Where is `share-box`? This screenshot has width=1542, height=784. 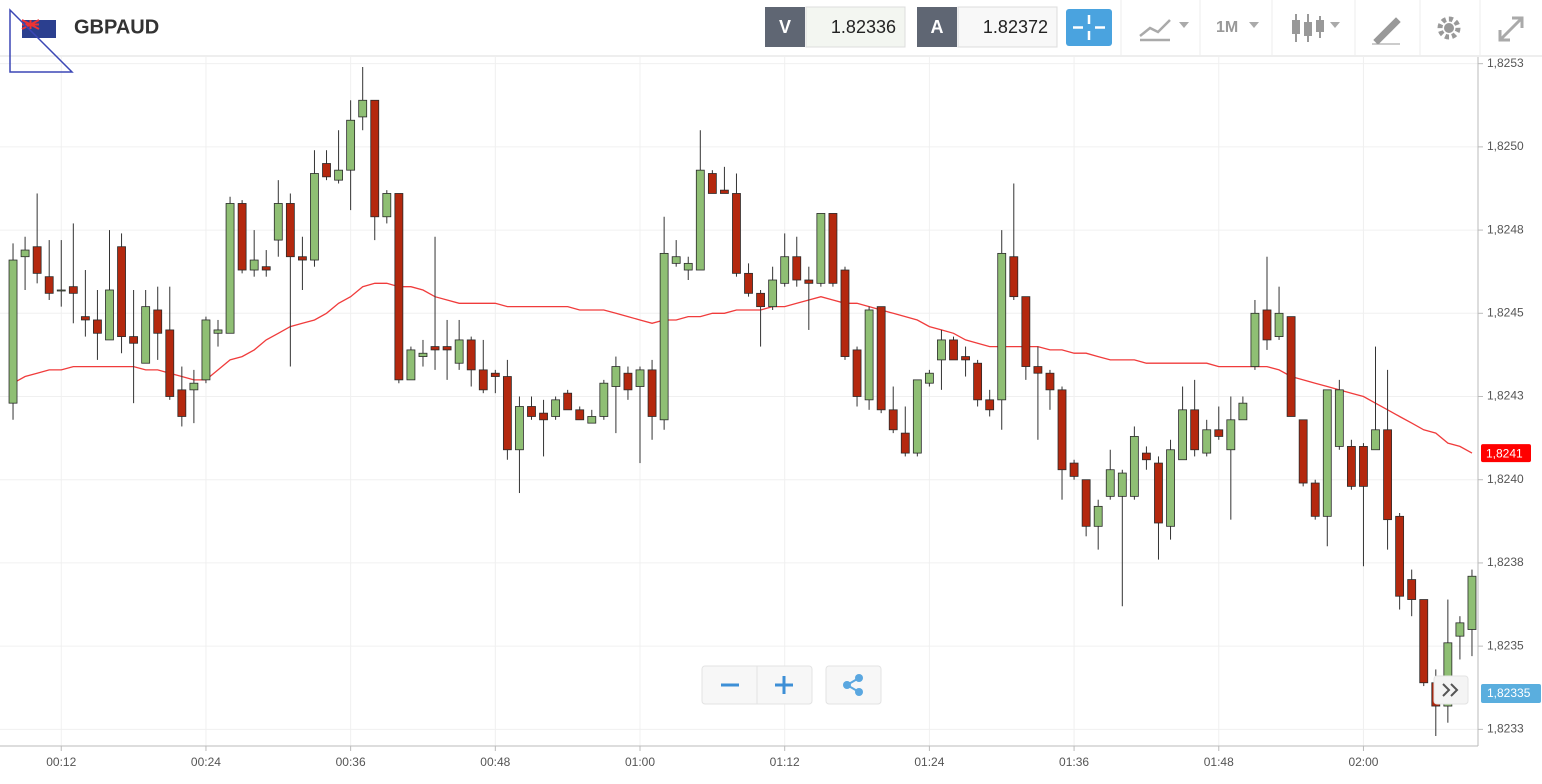
share-box is located at coordinates (853, 685).